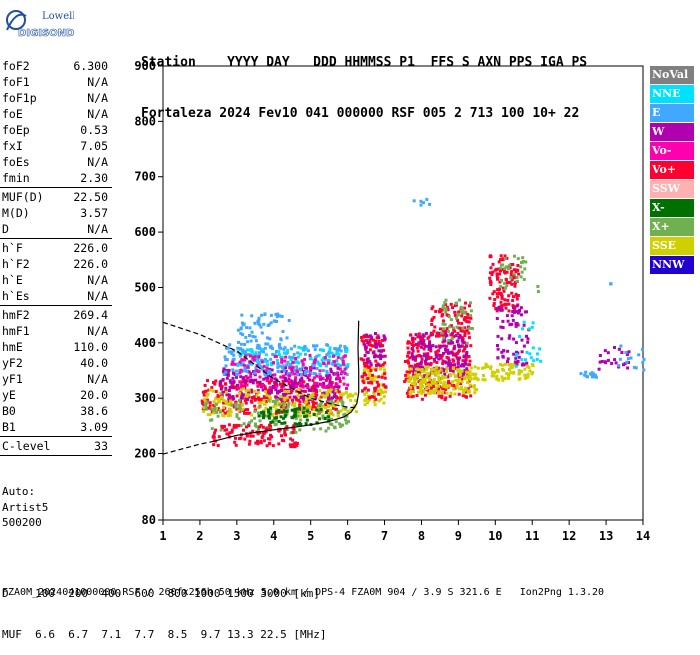 The image size is (700, 655). What do you see at coordinates (56, 446) in the screenshot?
I see `param-row: C-level 33` at bounding box center [56, 446].